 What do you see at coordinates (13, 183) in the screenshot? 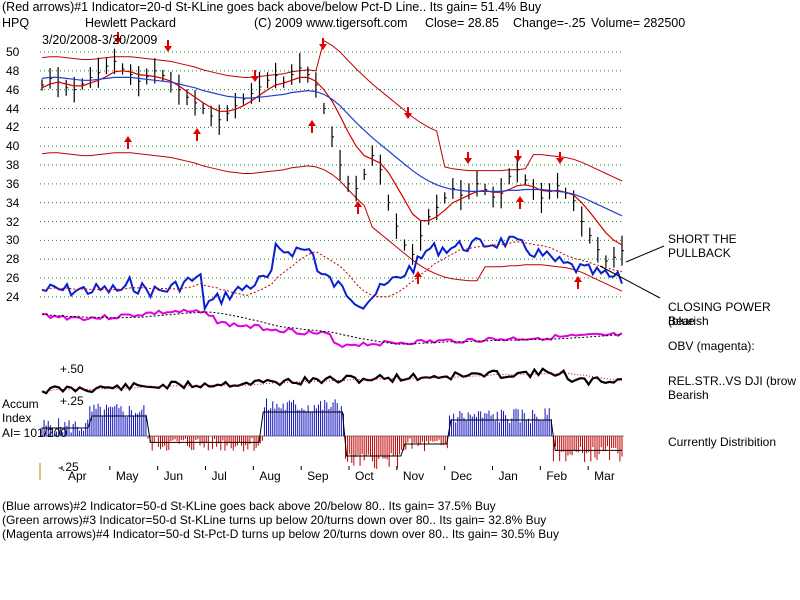
I see `y-tick-label: 36` at bounding box center [13, 183].